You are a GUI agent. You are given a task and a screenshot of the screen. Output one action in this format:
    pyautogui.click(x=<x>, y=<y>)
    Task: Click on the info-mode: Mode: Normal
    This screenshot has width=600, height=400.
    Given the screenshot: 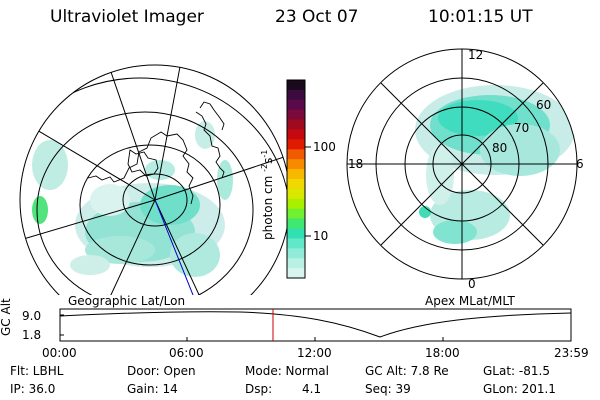 What is the action you would take?
    pyautogui.click(x=287, y=371)
    